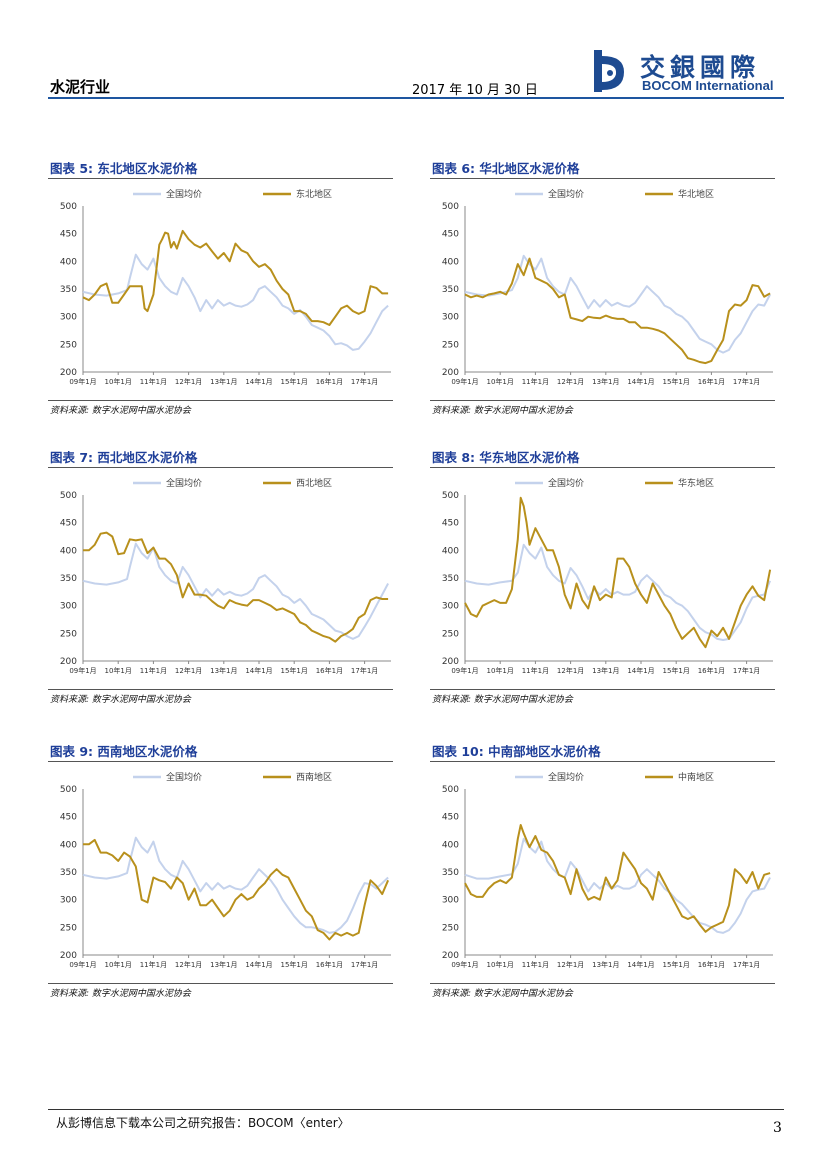 The height and width of the screenshot is (1169, 827). What do you see at coordinates (700, 67) in the screenshot?
I see `logo-chinese-name: 交銀國際` at bounding box center [700, 67].